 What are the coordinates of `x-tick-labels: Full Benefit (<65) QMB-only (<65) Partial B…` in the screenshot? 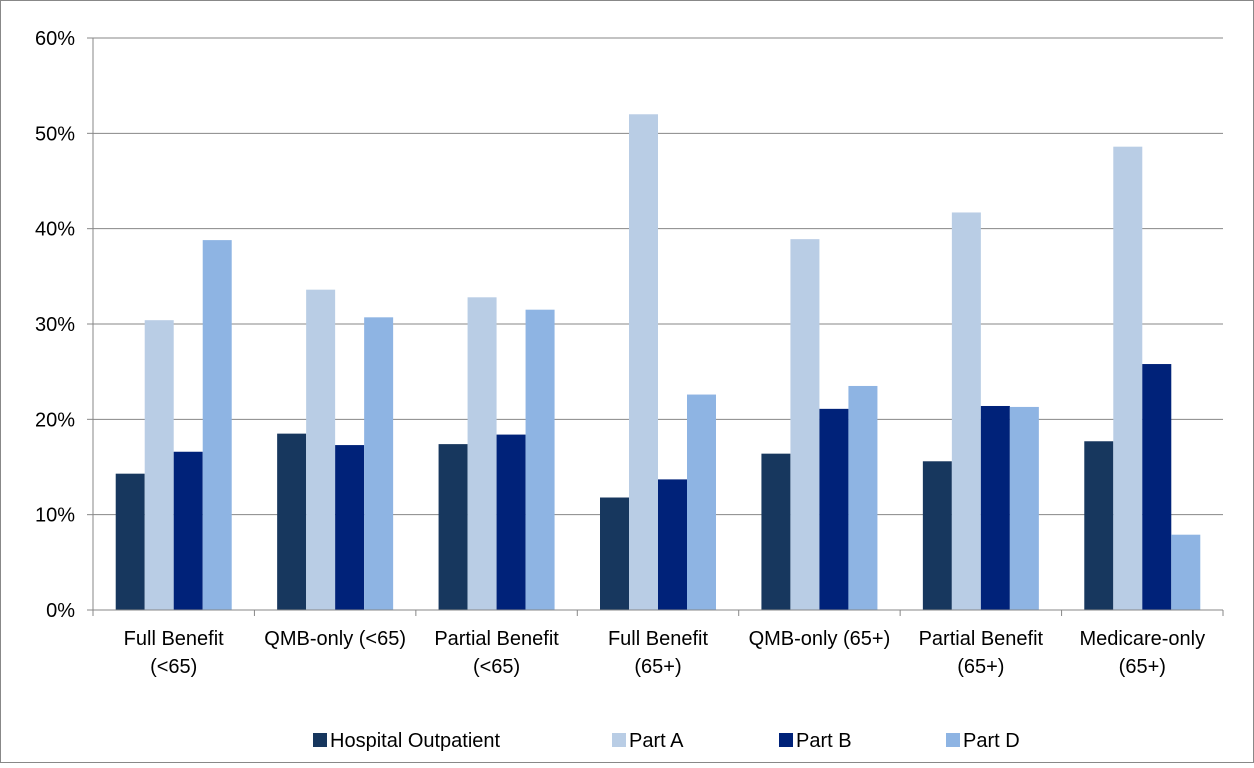 It's located at (664, 653).